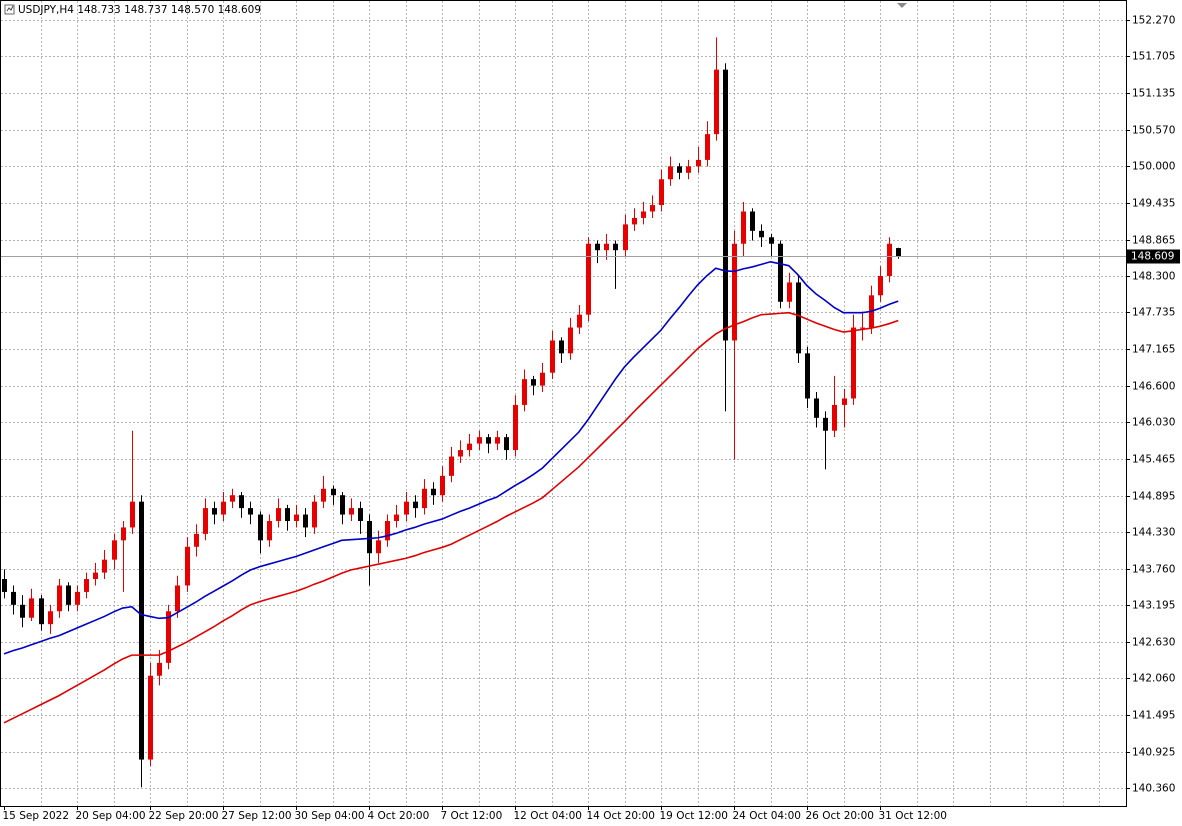 This screenshot has height=826, width=1182. Describe the element at coordinates (1153, 277) in the screenshot. I see `y-tick-label: 148.300` at that location.